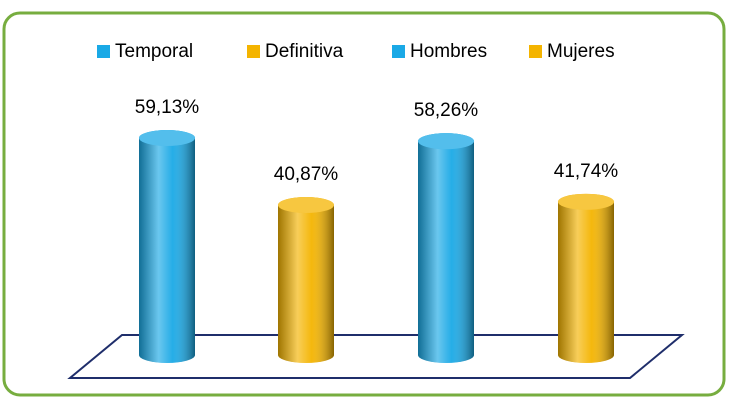 This screenshot has width=730, height=400. Describe the element at coordinates (376, 356) in the screenshot. I see `floor` at that location.